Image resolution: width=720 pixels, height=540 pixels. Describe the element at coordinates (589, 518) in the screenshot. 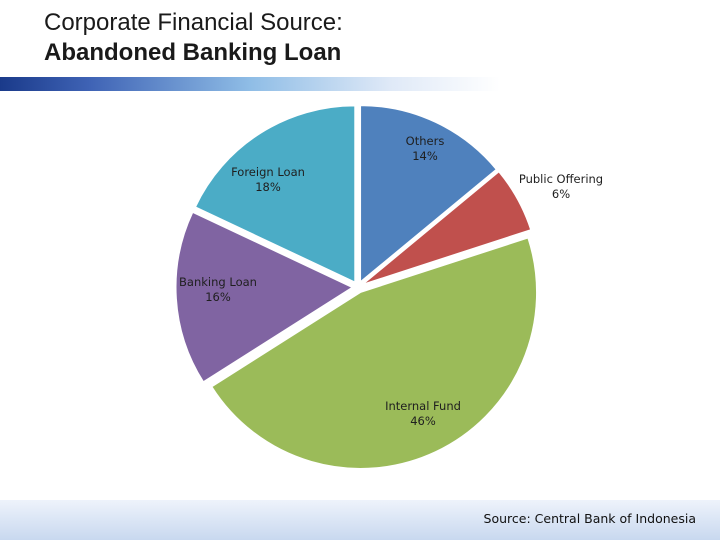

I see `source-note: Source: Central Bank of Indonesia` at that location.